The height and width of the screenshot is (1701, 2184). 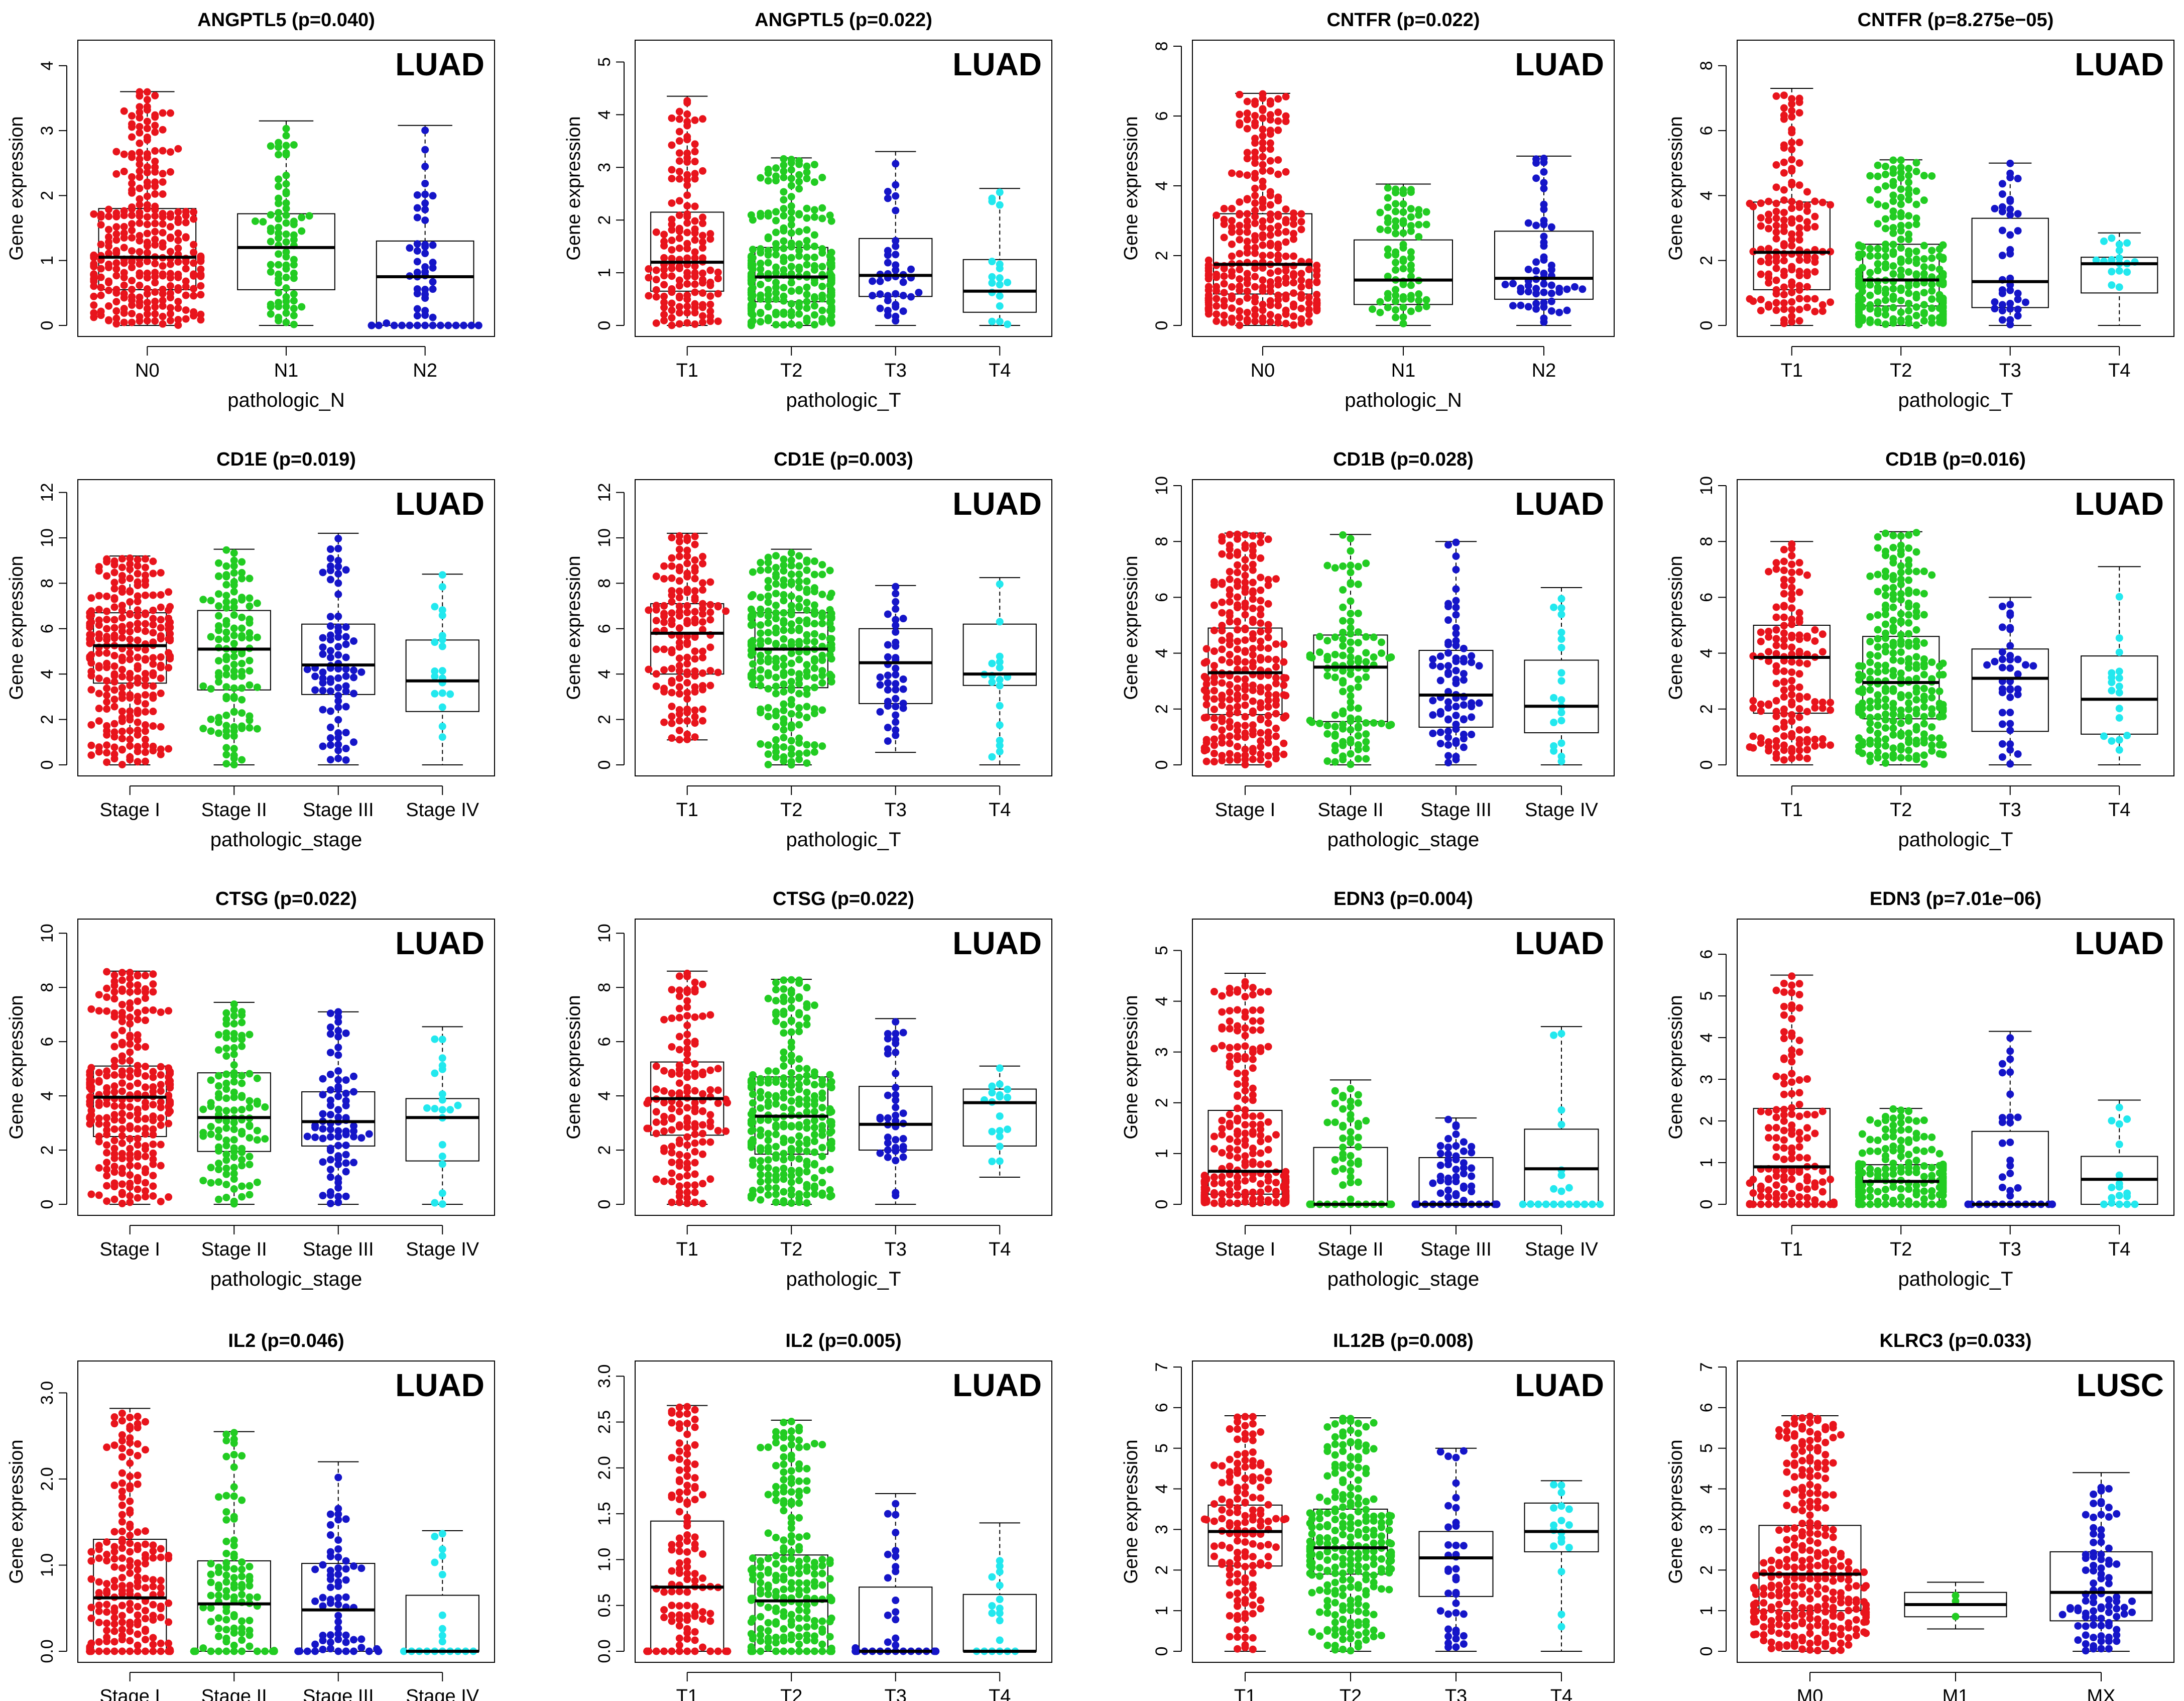 What do you see at coordinates (47, 131) in the screenshot?
I see `y-tick-label: 3` at bounding box center [47, 131].